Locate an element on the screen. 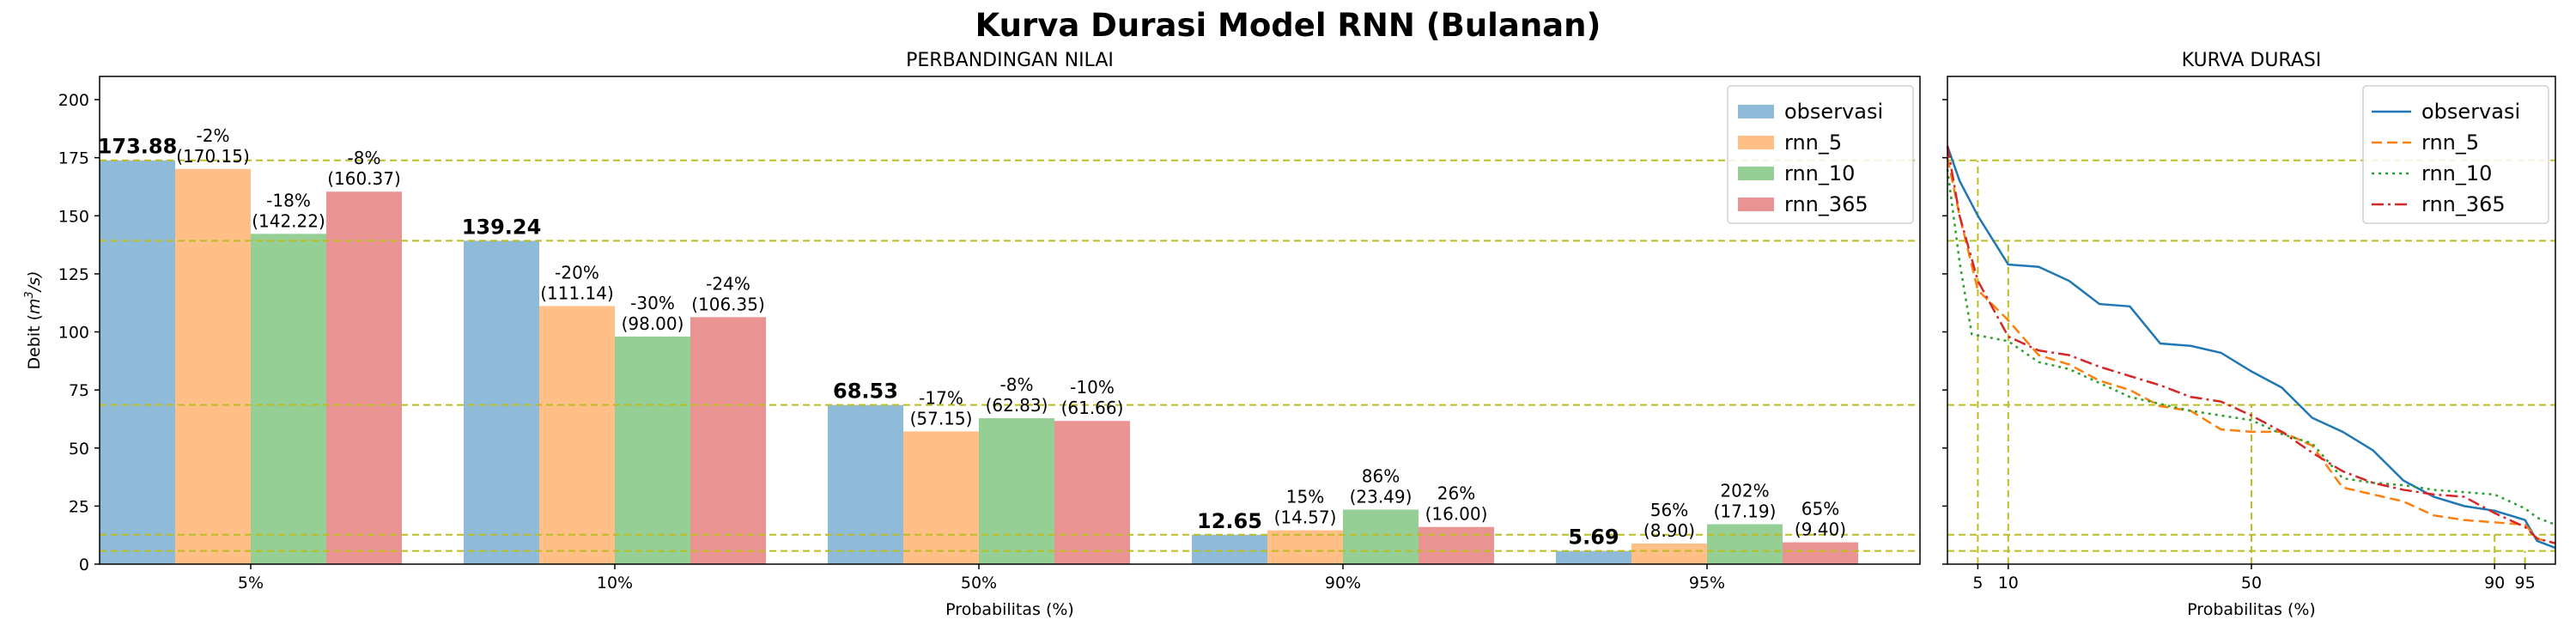 The height and width of the screenshot is (644, 2576). bar-value-label: (160.37) is located at coordinates (364, 178).